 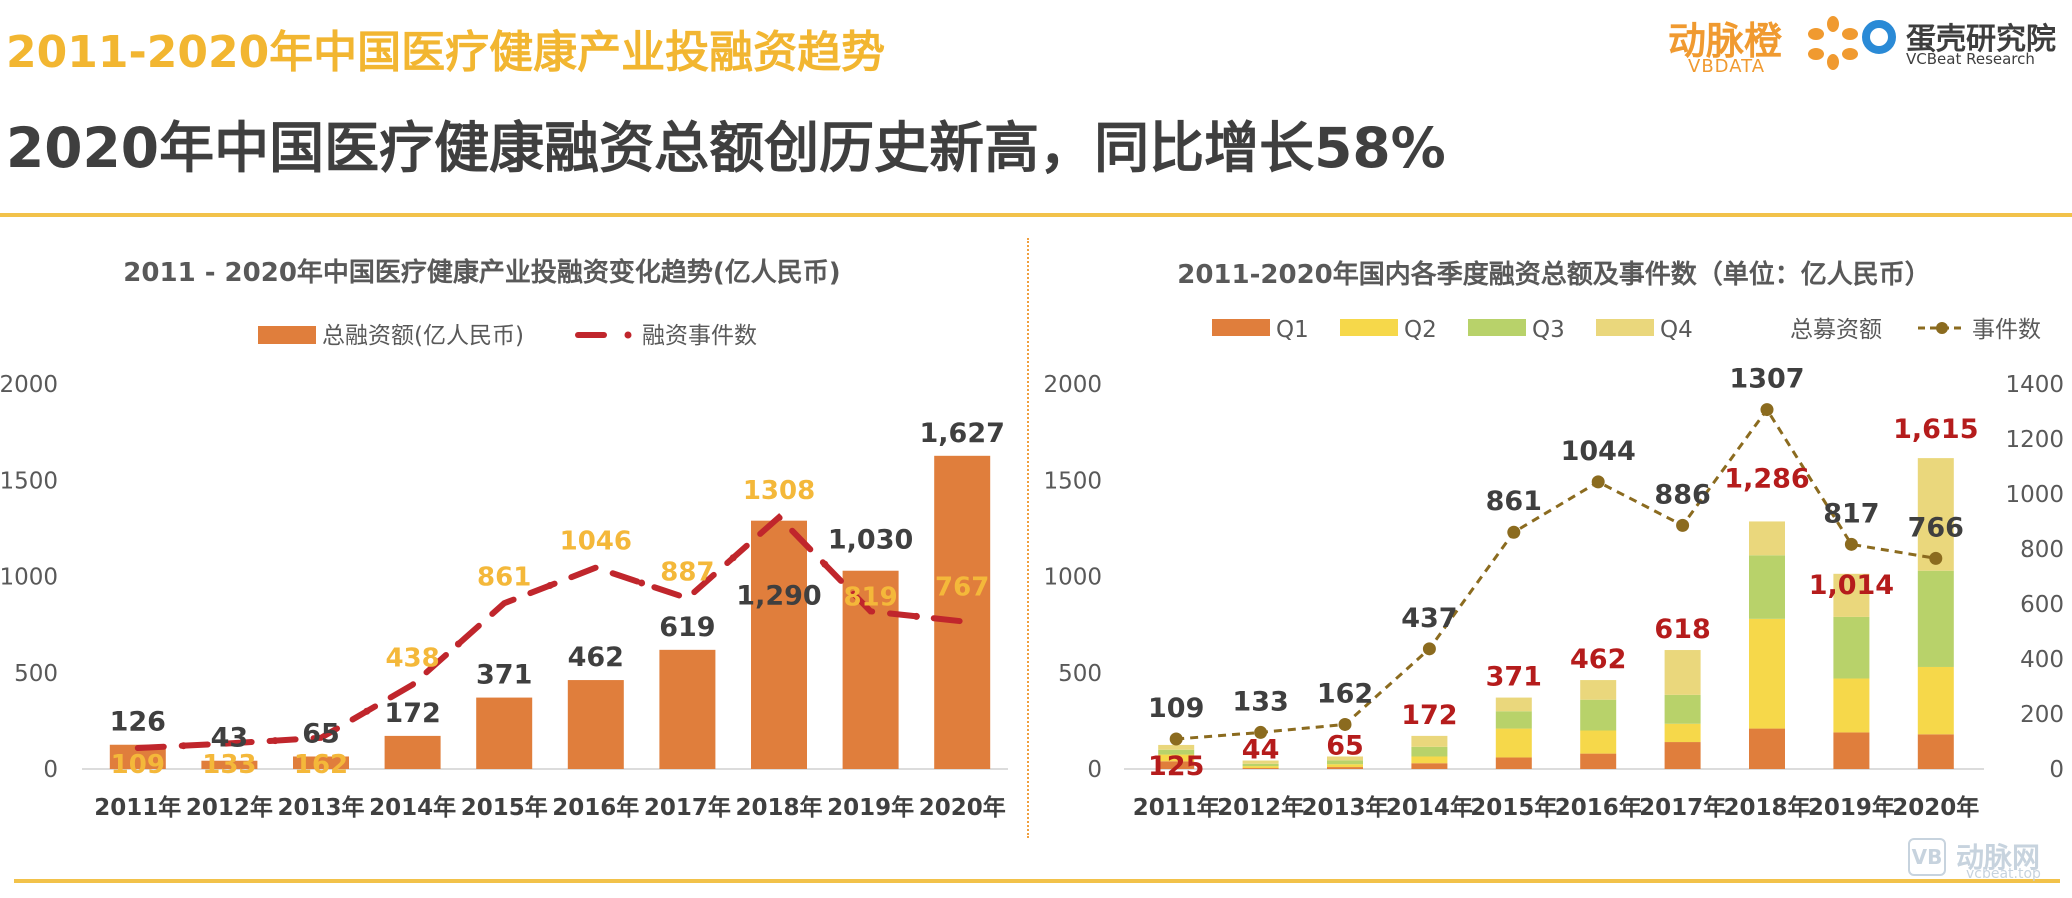 I want to click on brand2-name-en: VCBeat Research, so click(x=1970, y=59).